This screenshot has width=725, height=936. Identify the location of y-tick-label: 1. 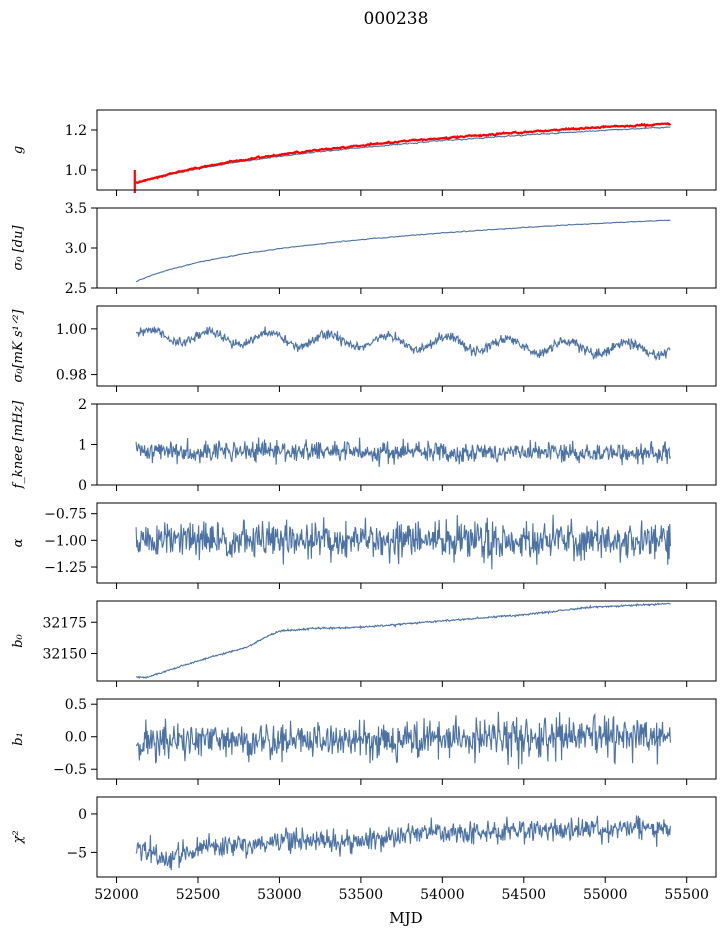
(82, 446).